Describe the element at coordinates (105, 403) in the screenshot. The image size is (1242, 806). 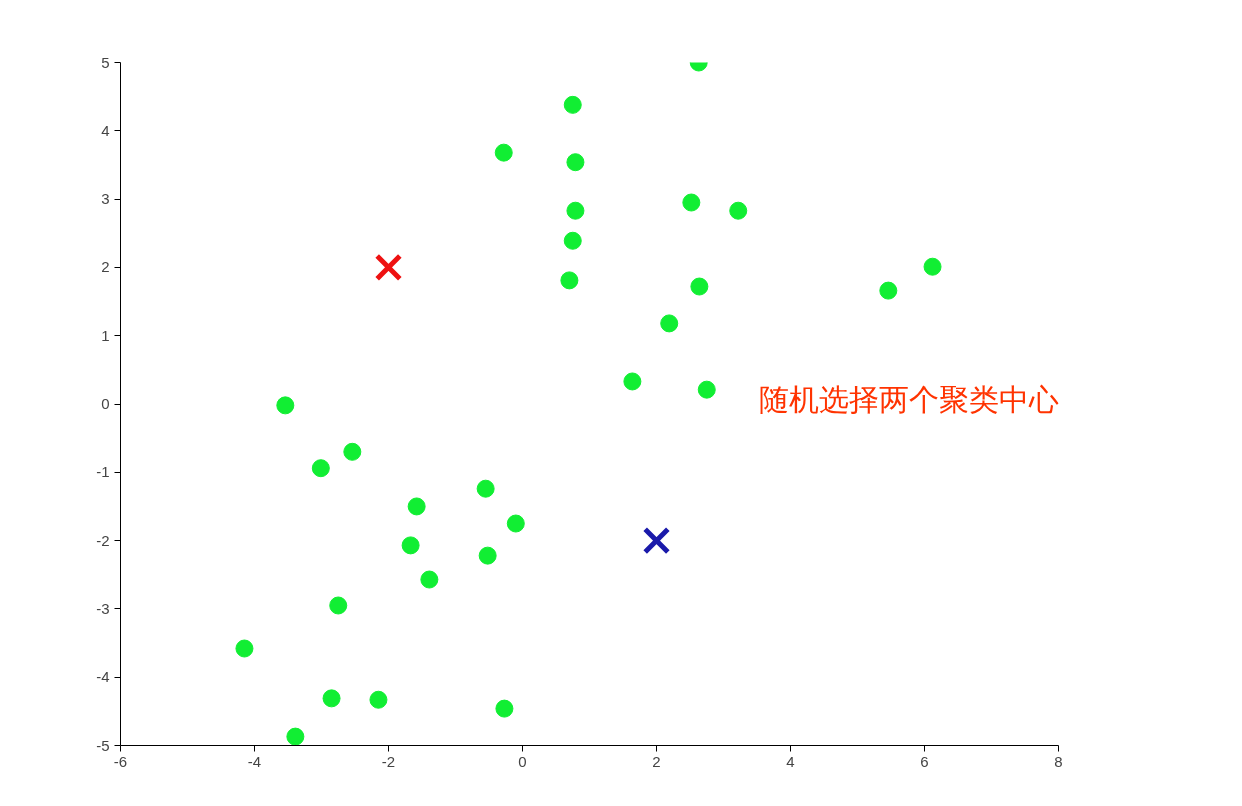
I see `y-tick-label: 0` at that location.